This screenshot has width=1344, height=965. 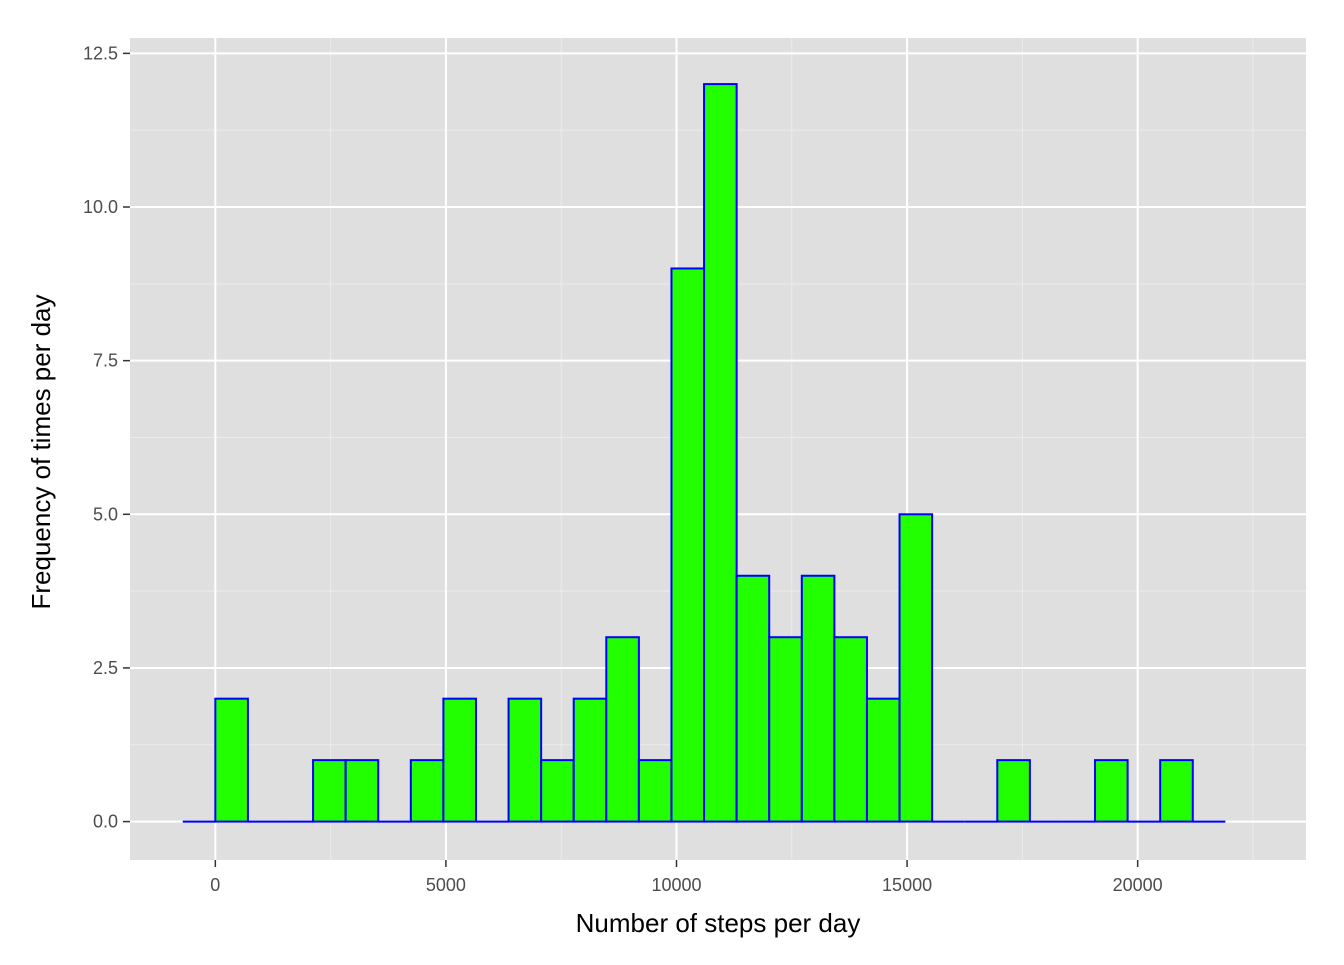 I want to click on y-tick-label: 0.0, so click(x=105, y=822).